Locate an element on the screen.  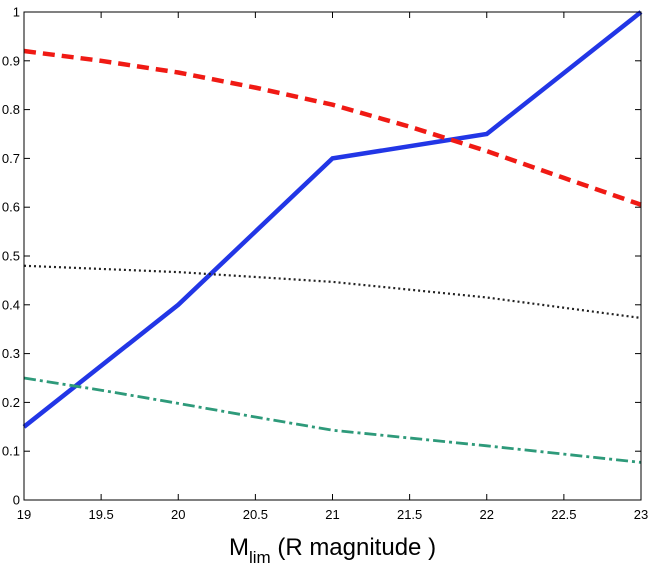
x-tick-label: 19.5 is located at coordinates (100, 514).